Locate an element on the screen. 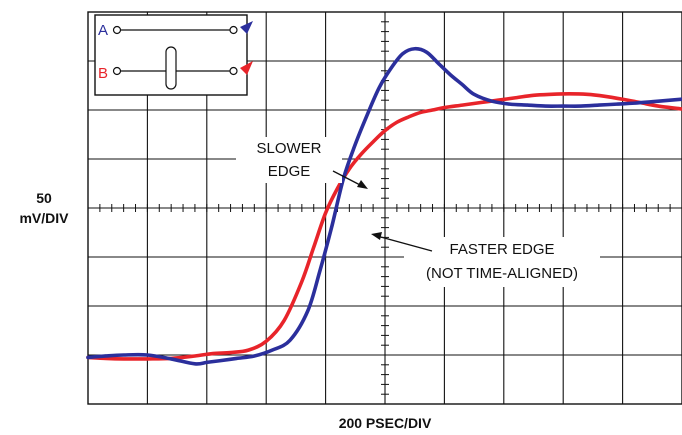 This screenshot has width=682, height=435. annotation-faster-line2: (NOT TIME-ALIGNED) is located at coordinates (502, 273).